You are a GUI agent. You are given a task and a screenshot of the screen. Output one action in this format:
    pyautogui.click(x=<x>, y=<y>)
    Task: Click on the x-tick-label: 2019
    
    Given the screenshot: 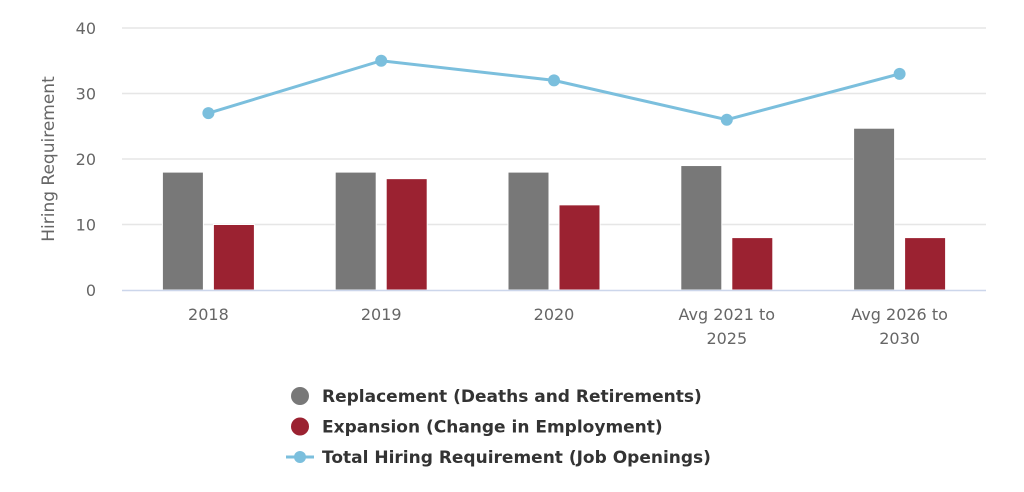 What is the action you would take?
    pyautogui.click(x=381, y=314)
    